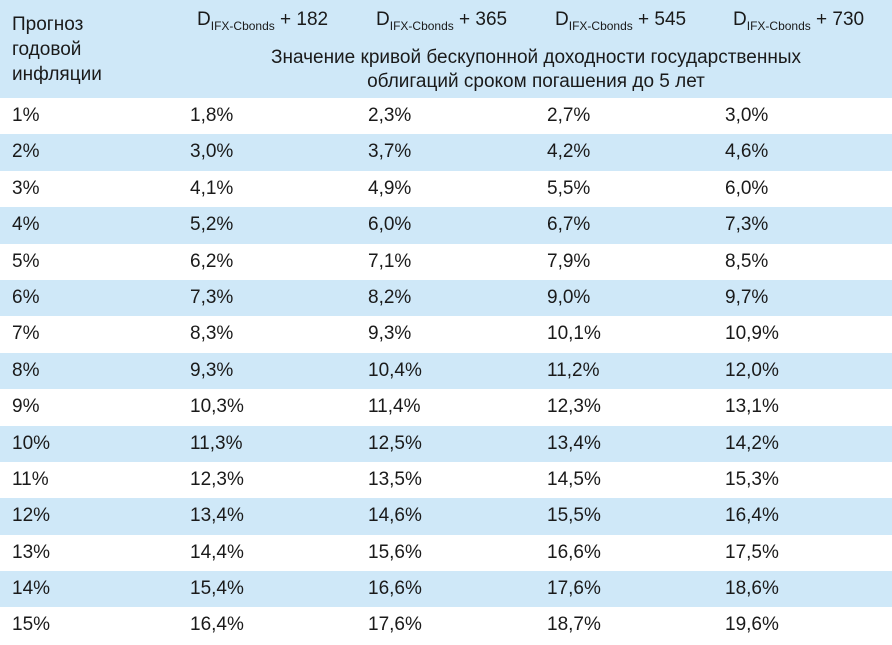 The height and width of the screenshot is (645, 892). Describe the element at coordinates (26, 225) in the screenshot. I see `inflation-cell: 4%` at that location.